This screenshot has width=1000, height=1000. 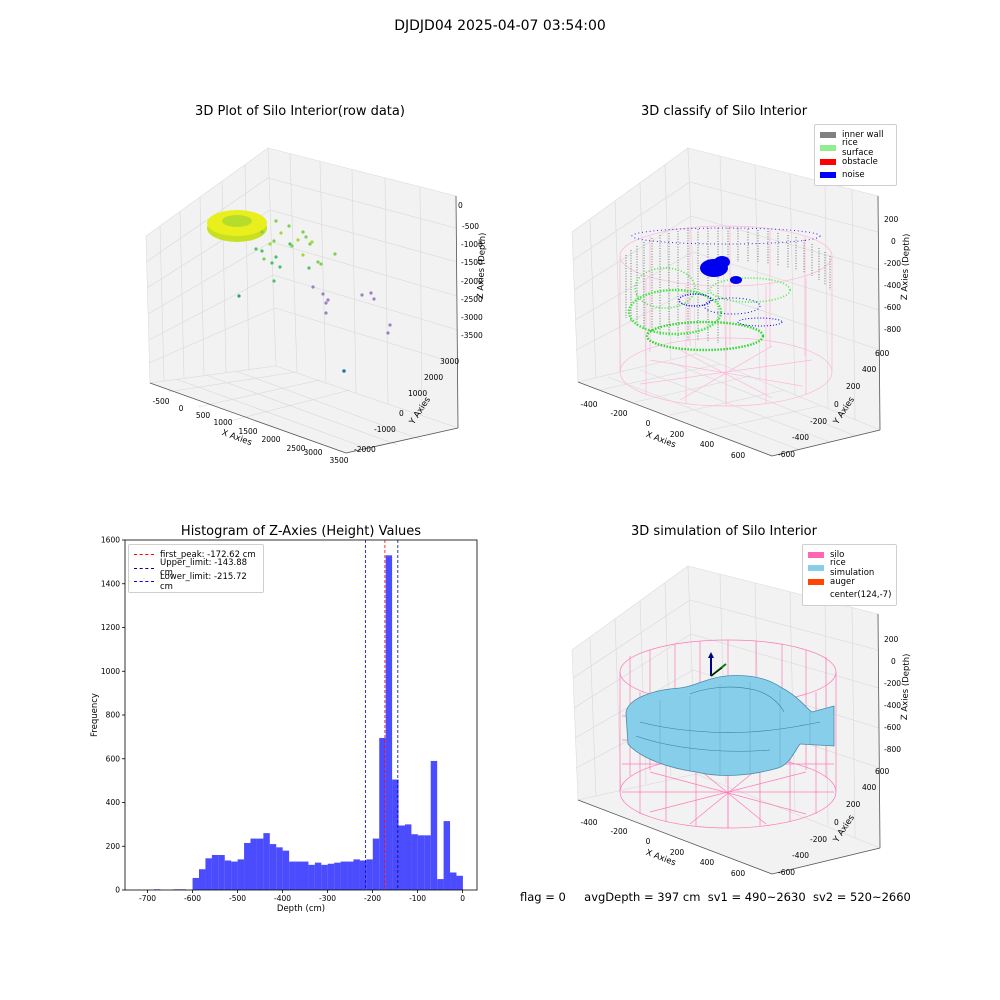 What do you see at coordinates (588, 404) in the screenshot?
I see `classify-x-tick: -400` at bounding box center [588, 404].